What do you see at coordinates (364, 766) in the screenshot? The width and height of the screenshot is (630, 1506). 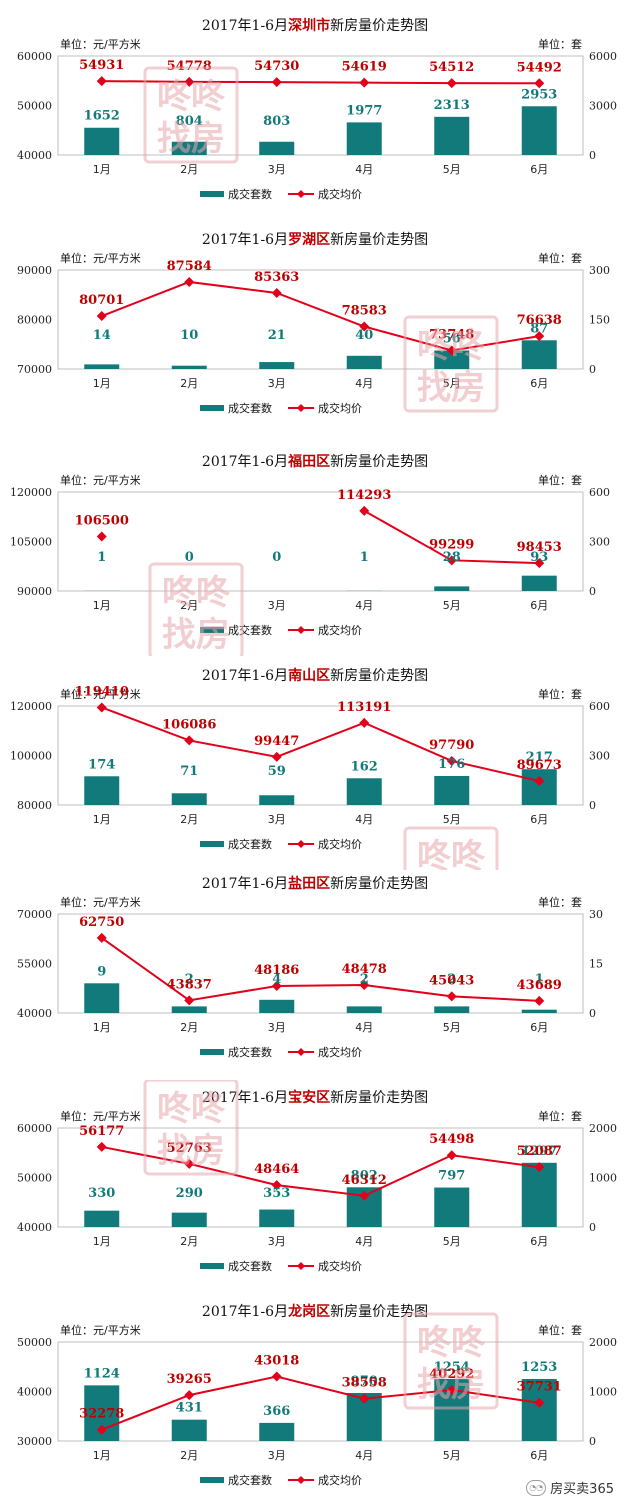 I see `bar-value-label: 162` at bounding box center [364, 766].